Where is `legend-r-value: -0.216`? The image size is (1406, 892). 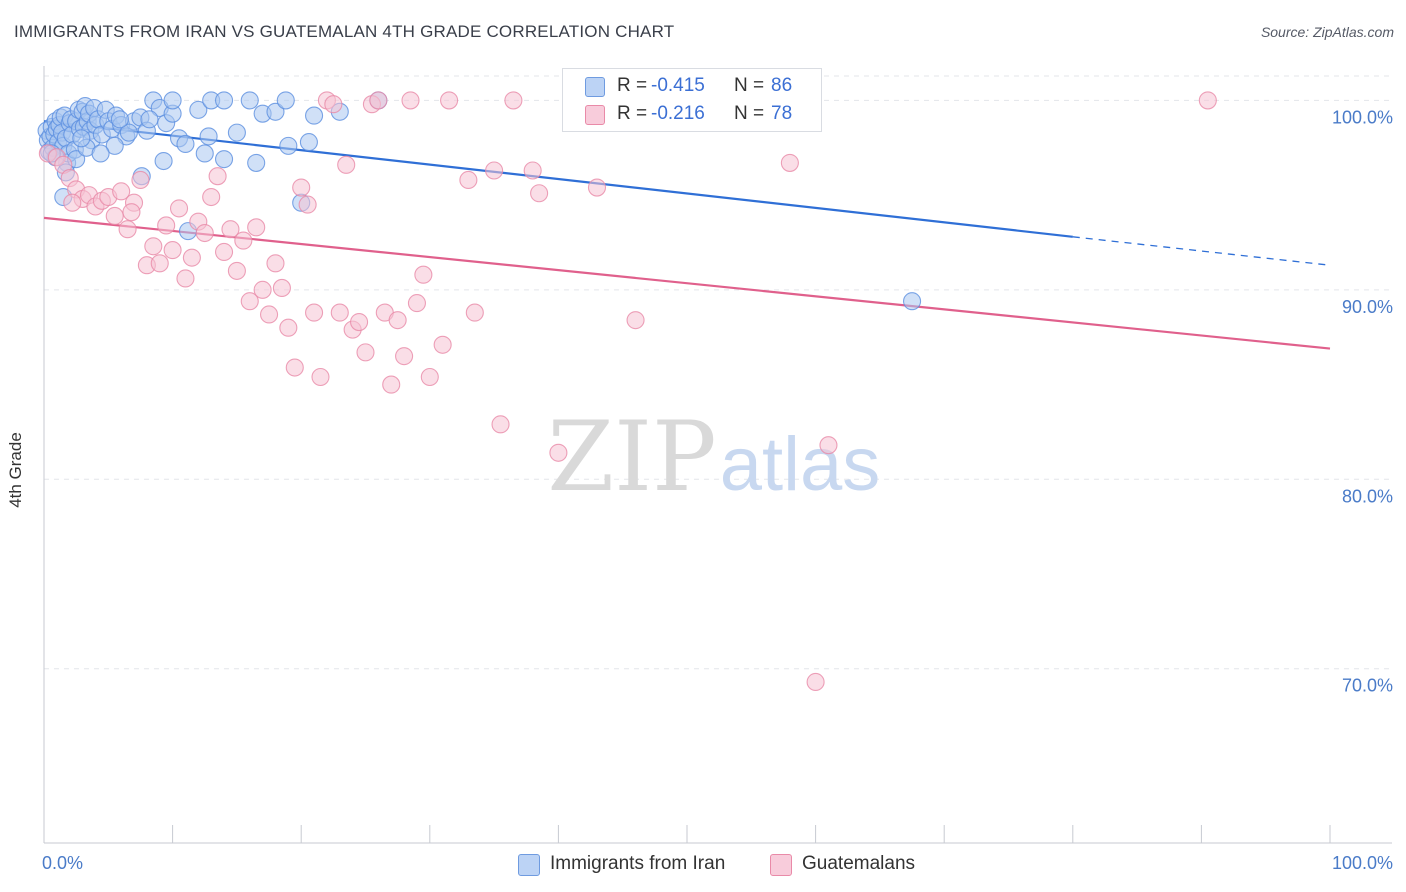
legend-r-value: -0.216 is located at coordinates (678, 113).